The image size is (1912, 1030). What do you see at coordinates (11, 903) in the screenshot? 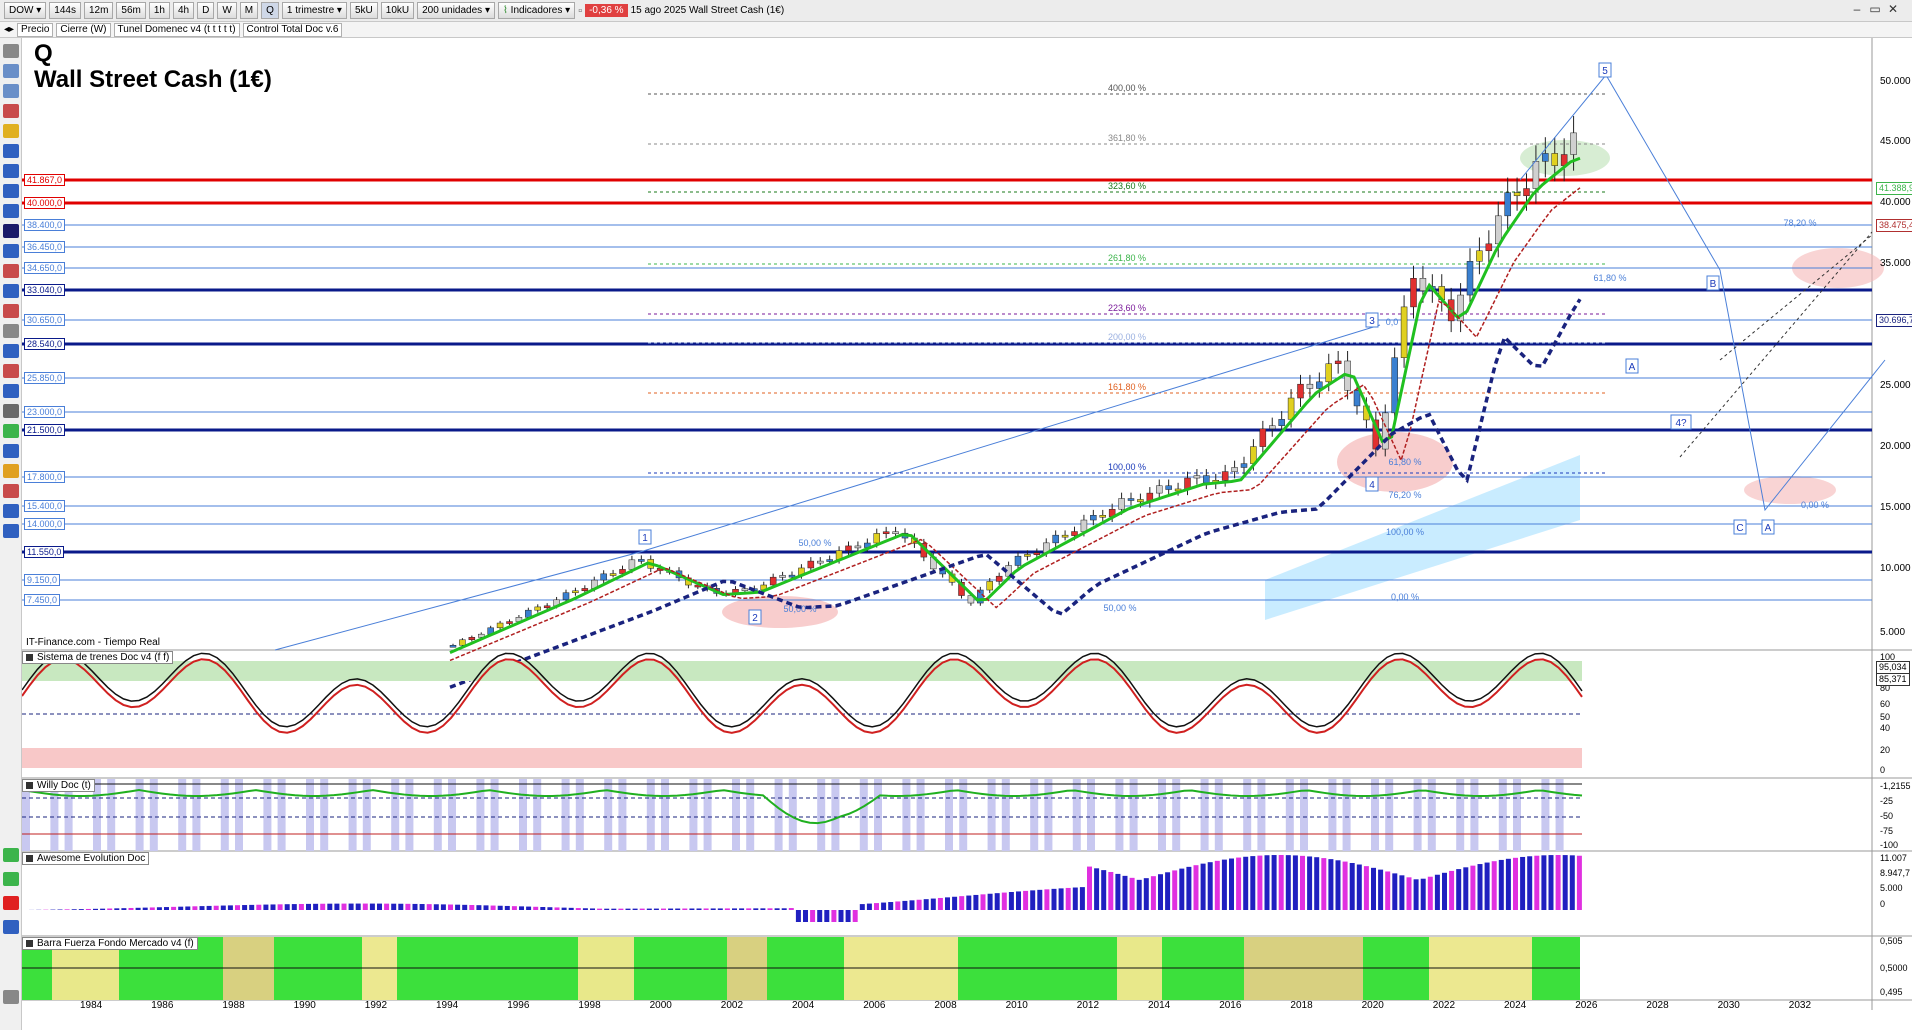
I see `delete-icon` at bounding box center [11, 903].